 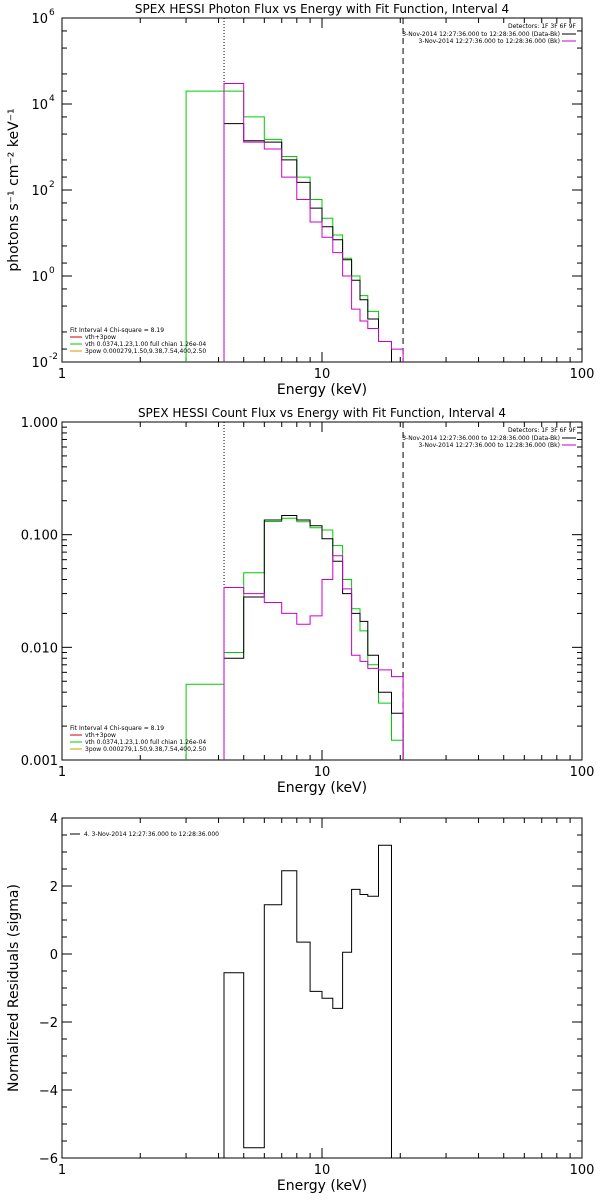 What do you see at coordinates (52, 185) in the screenshot?
I see `y-tick-exponent: 2` at bounding box center [52, 185].